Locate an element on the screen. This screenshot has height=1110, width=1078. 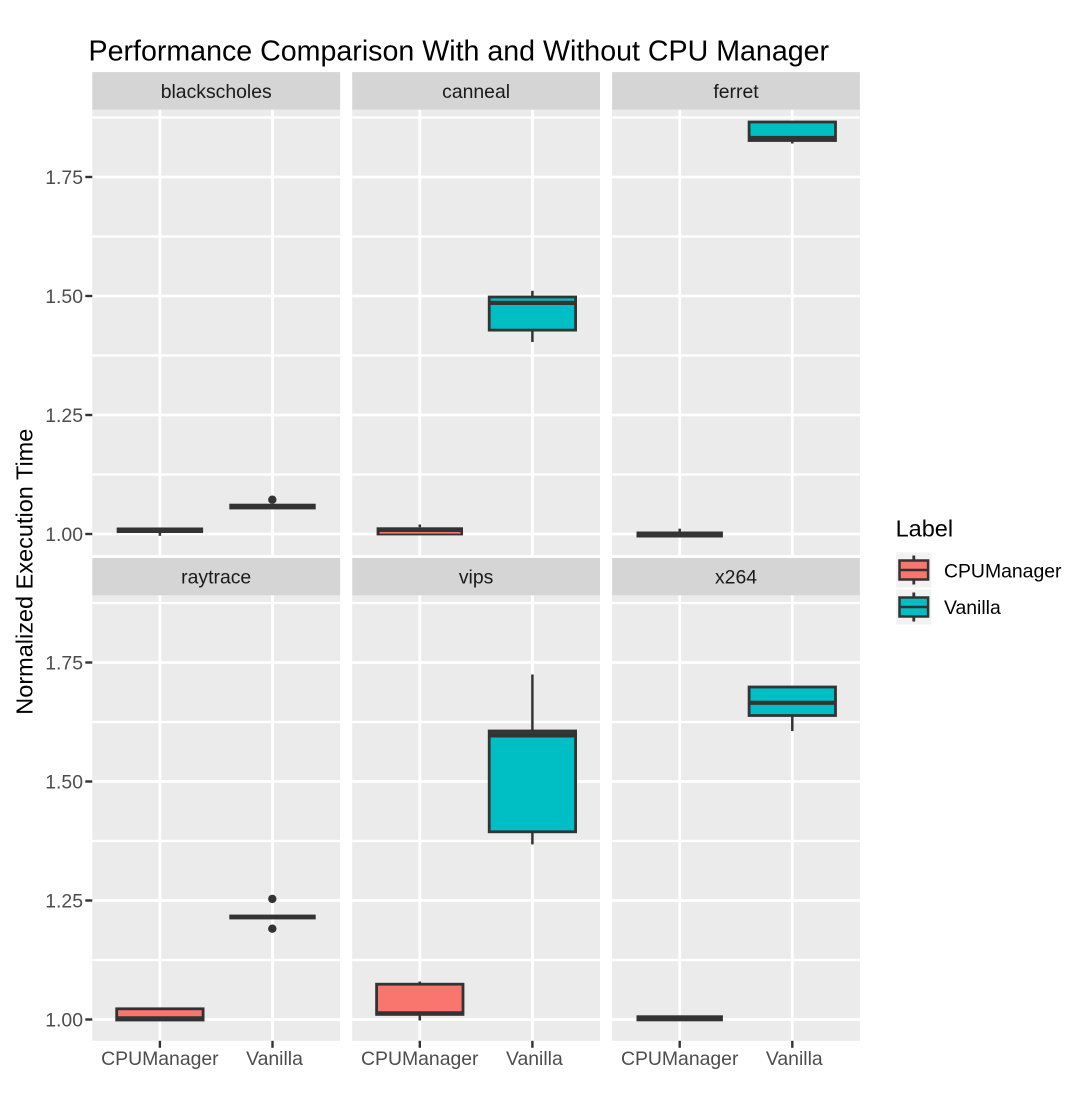
svg-text: vips is located at coordinates (476, 578).